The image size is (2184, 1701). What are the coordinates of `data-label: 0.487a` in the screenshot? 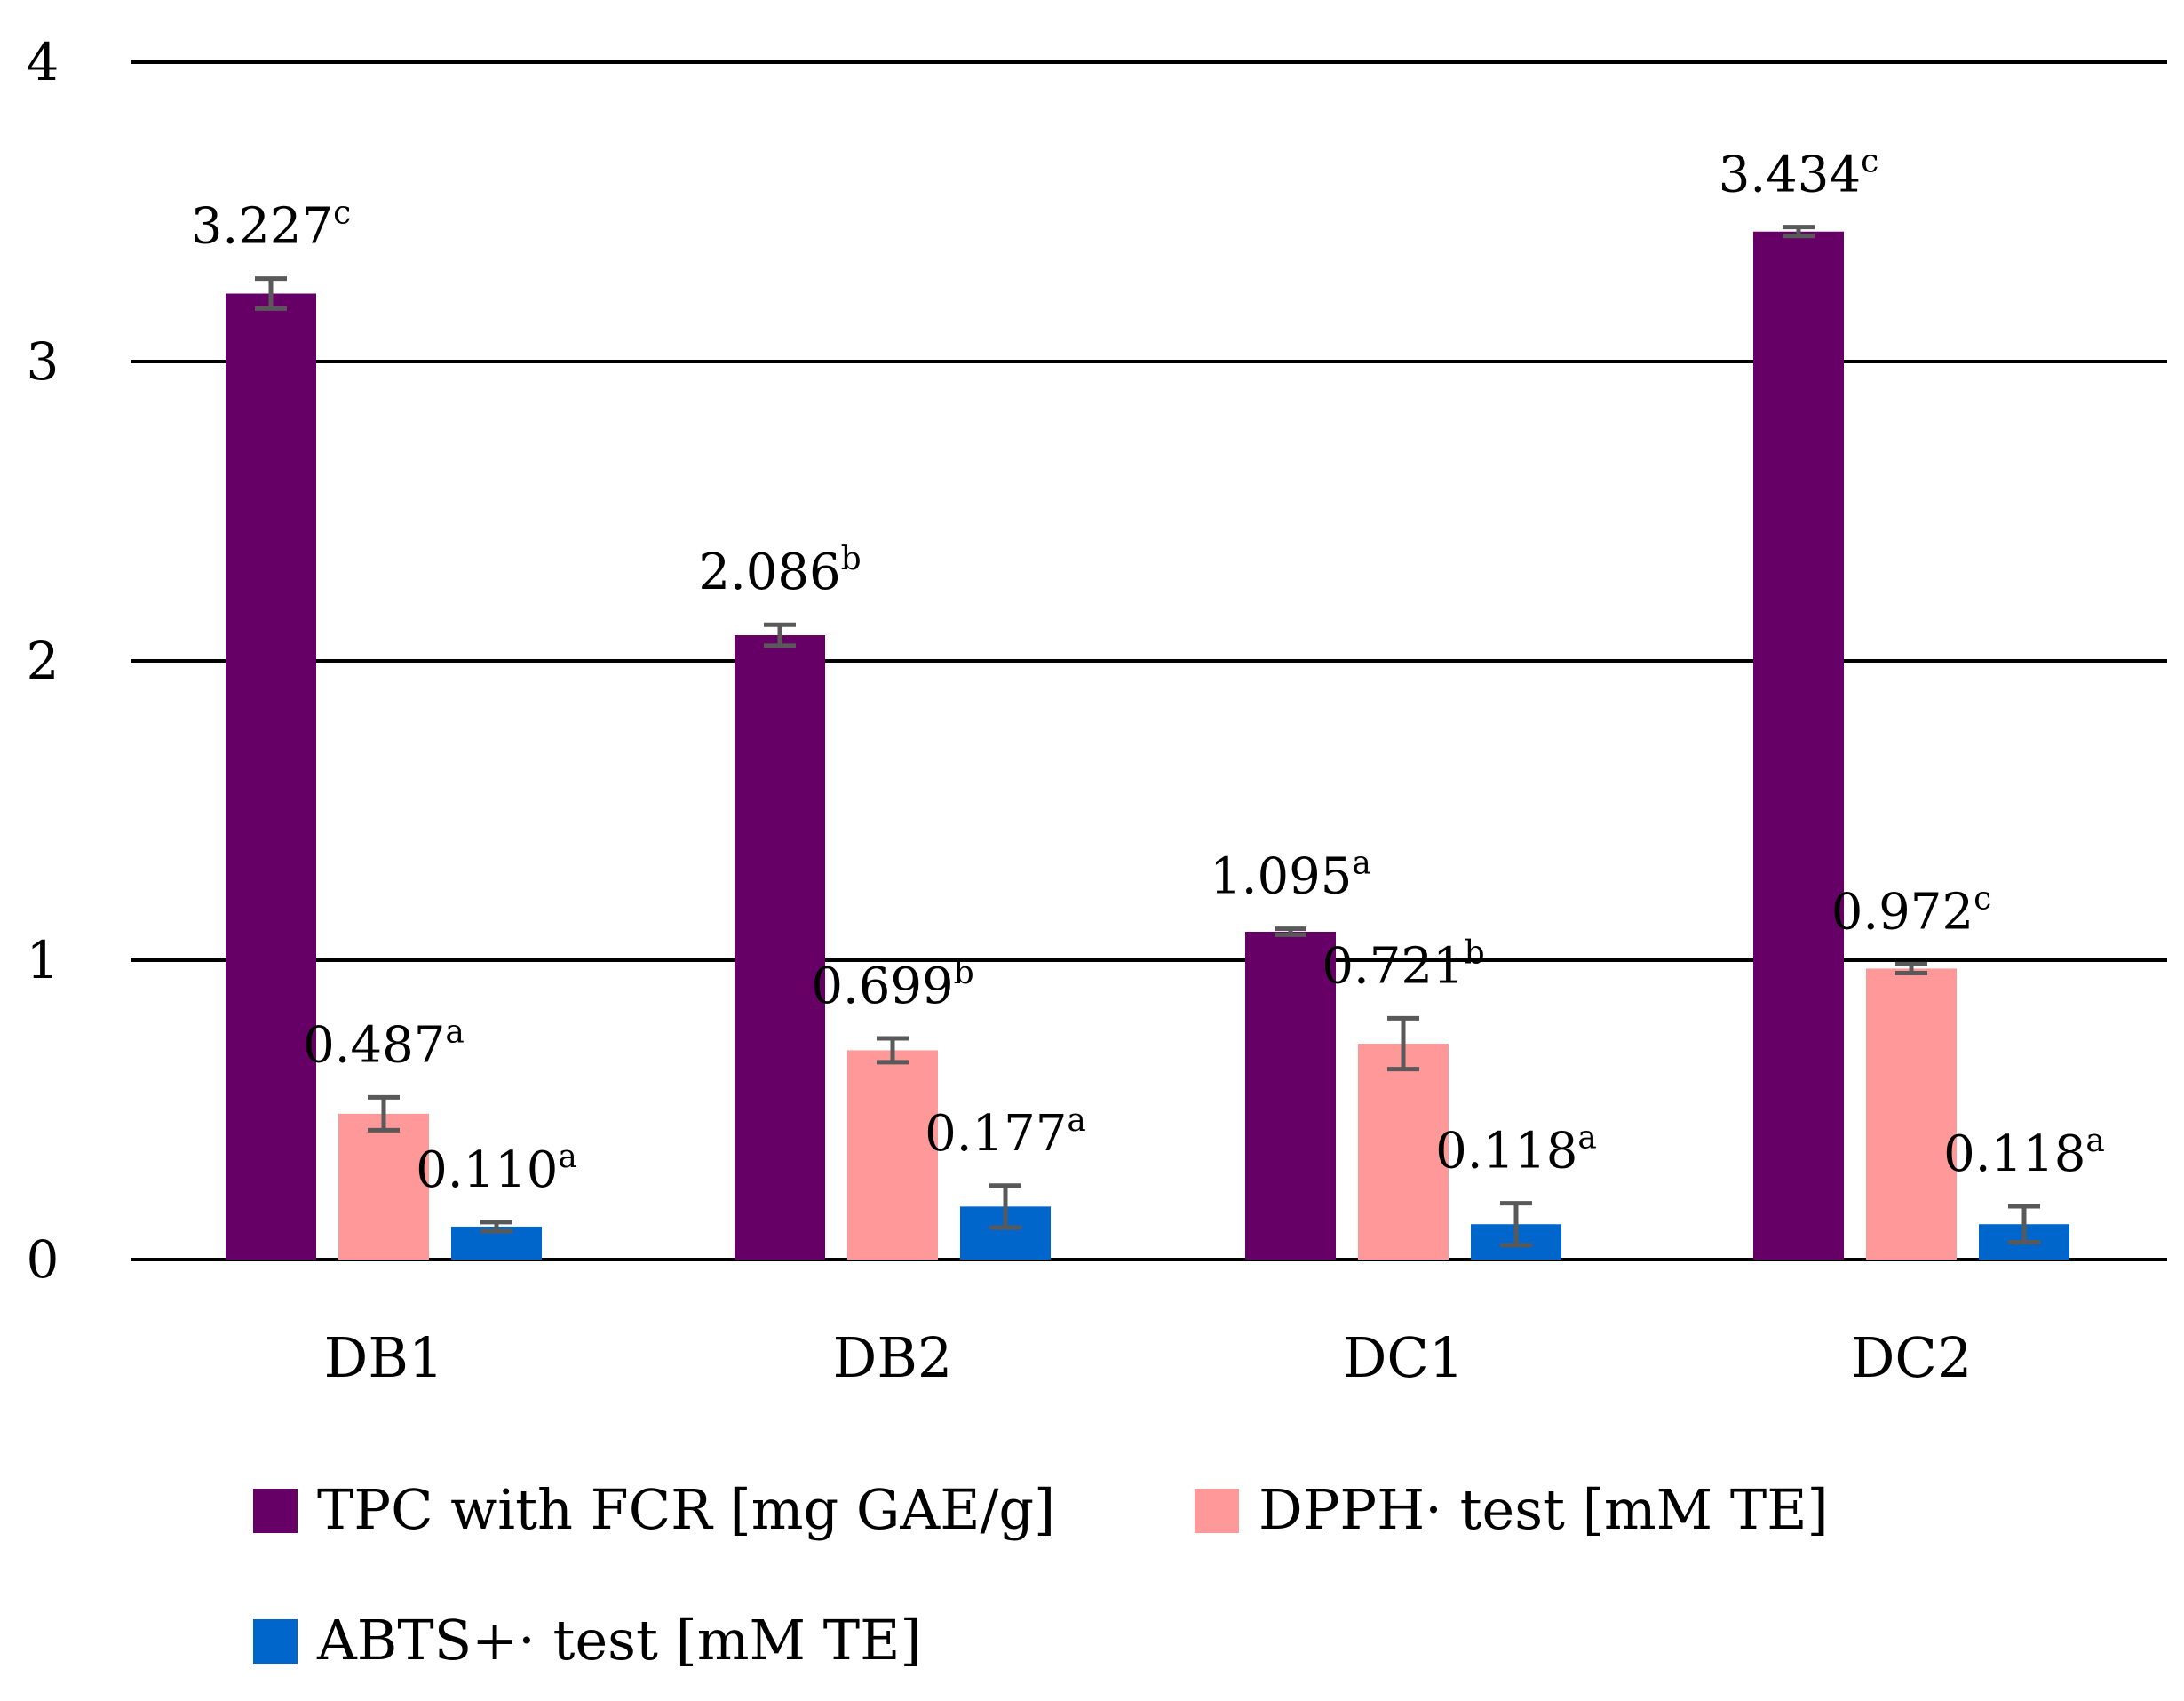 It's located at (384, 1043).